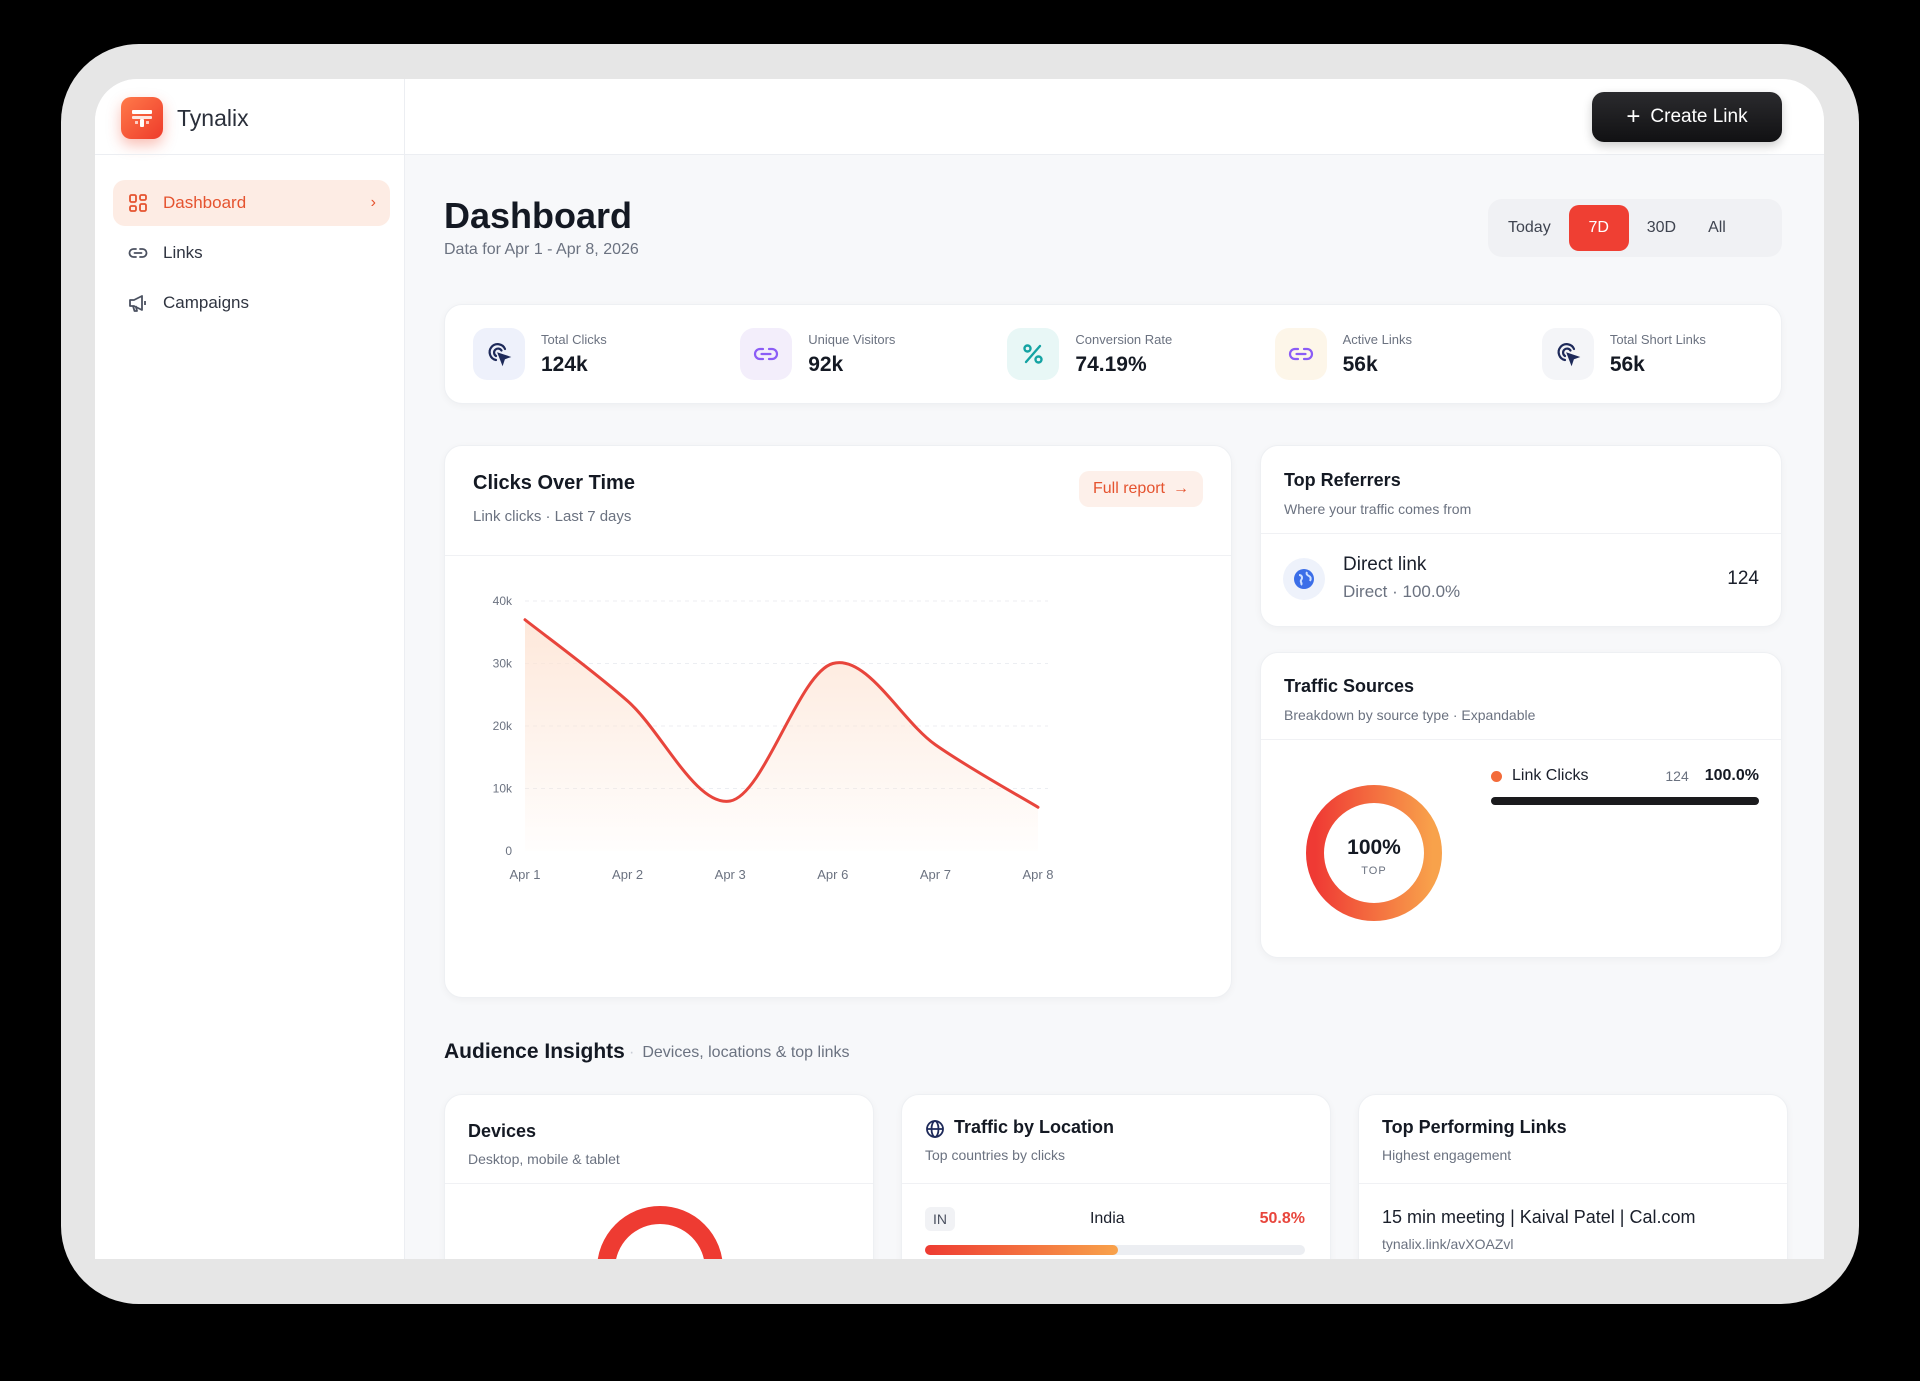  Describe the element at coordinates (1033, 354) in the screenshot. I see `percent-icon` at that location.